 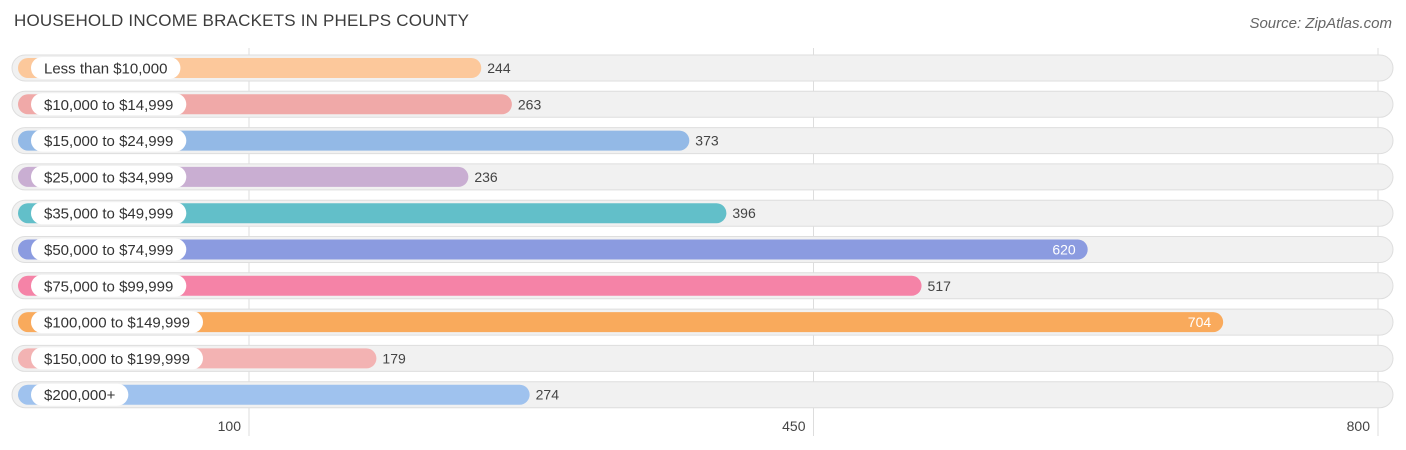 What do you see at coordinates (794, 426) in the screenshot?
I see `x-tick-label: 450` at bounding box center [794, 426].